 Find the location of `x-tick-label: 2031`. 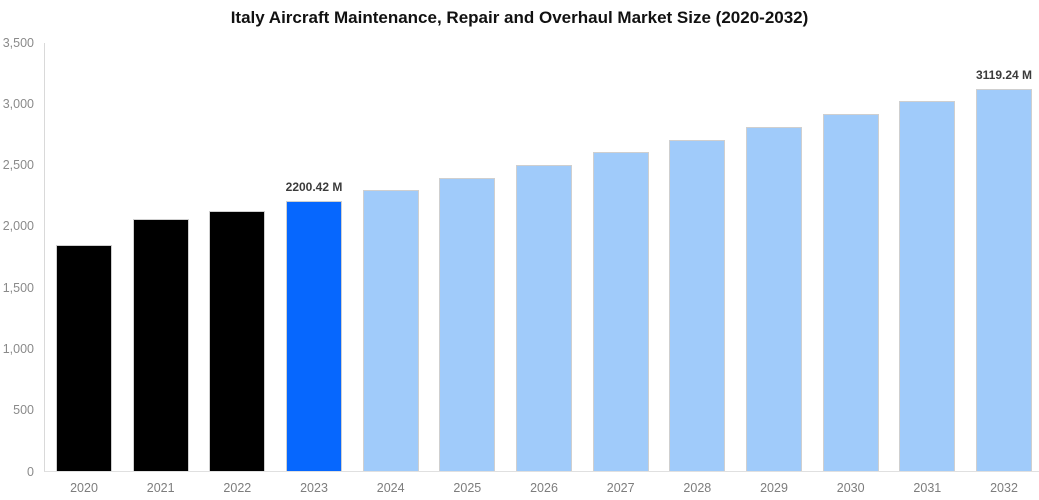

x-tick-label: 2031 is located at coordinates (927, 488).